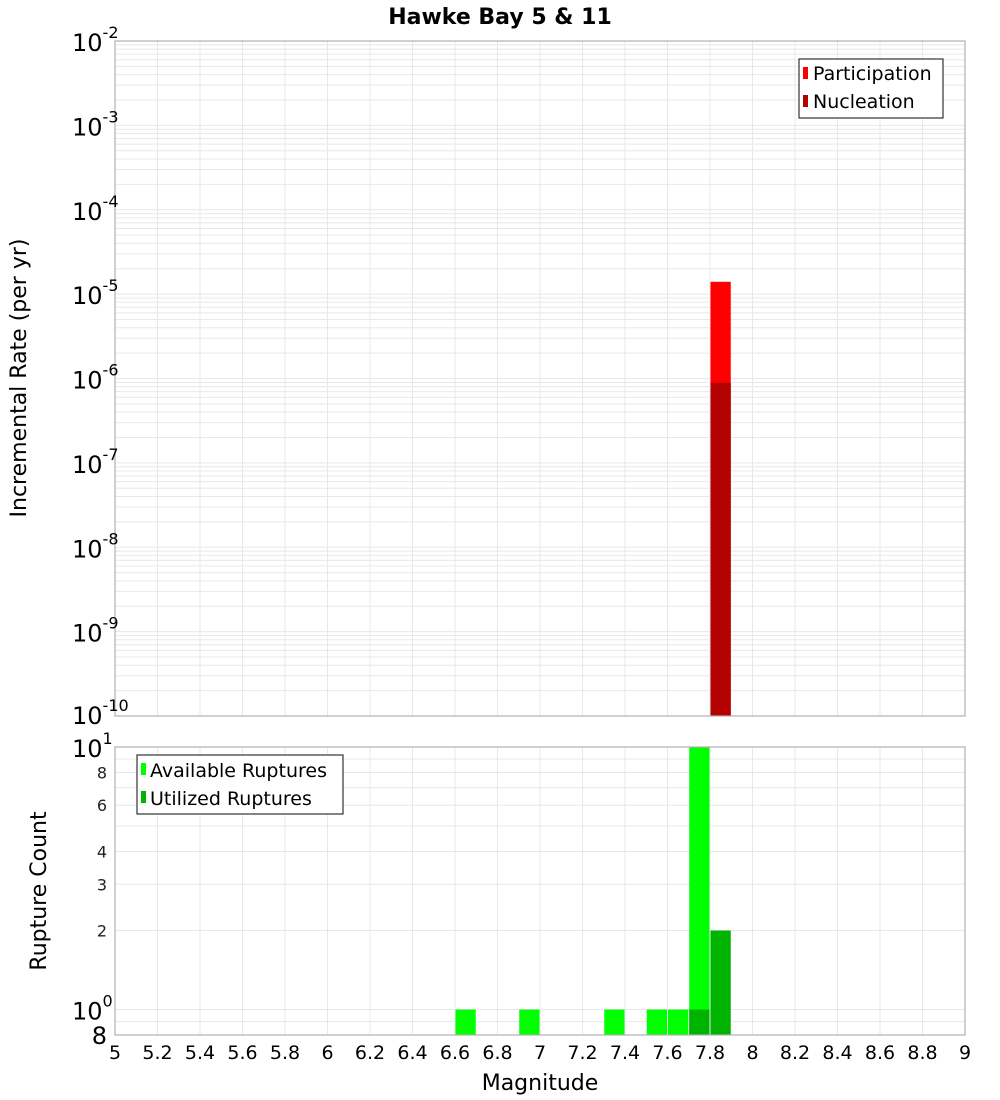 This screenshot has height=1100, width=1000. I want to click on x-tick-label: 5.4, so click(200, 1053).